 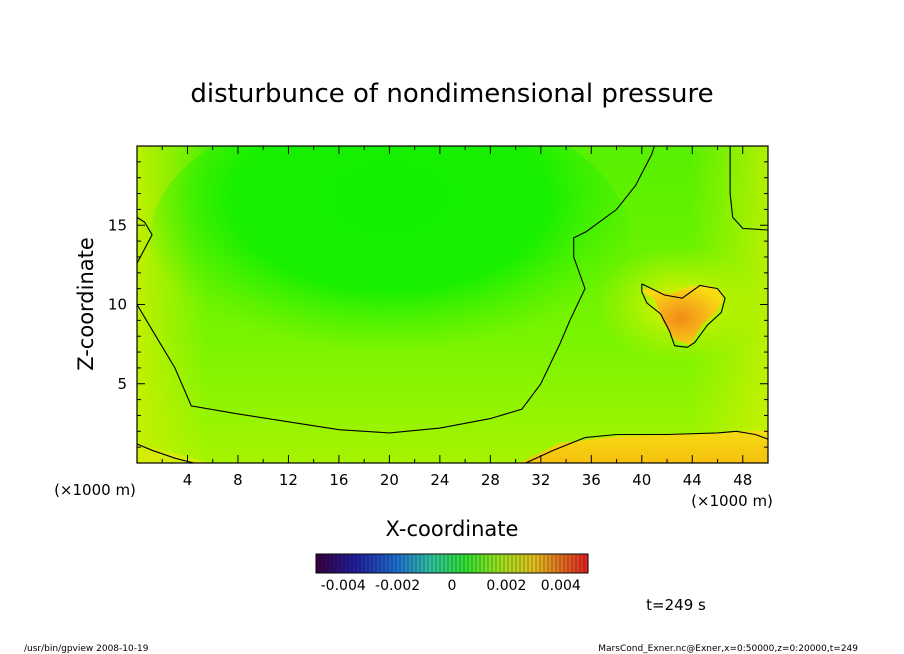 What do you see at coordinates (646, 446) in the screenshot?
I see `zero-contour-bottom-right` at bounding box center [646, 446].